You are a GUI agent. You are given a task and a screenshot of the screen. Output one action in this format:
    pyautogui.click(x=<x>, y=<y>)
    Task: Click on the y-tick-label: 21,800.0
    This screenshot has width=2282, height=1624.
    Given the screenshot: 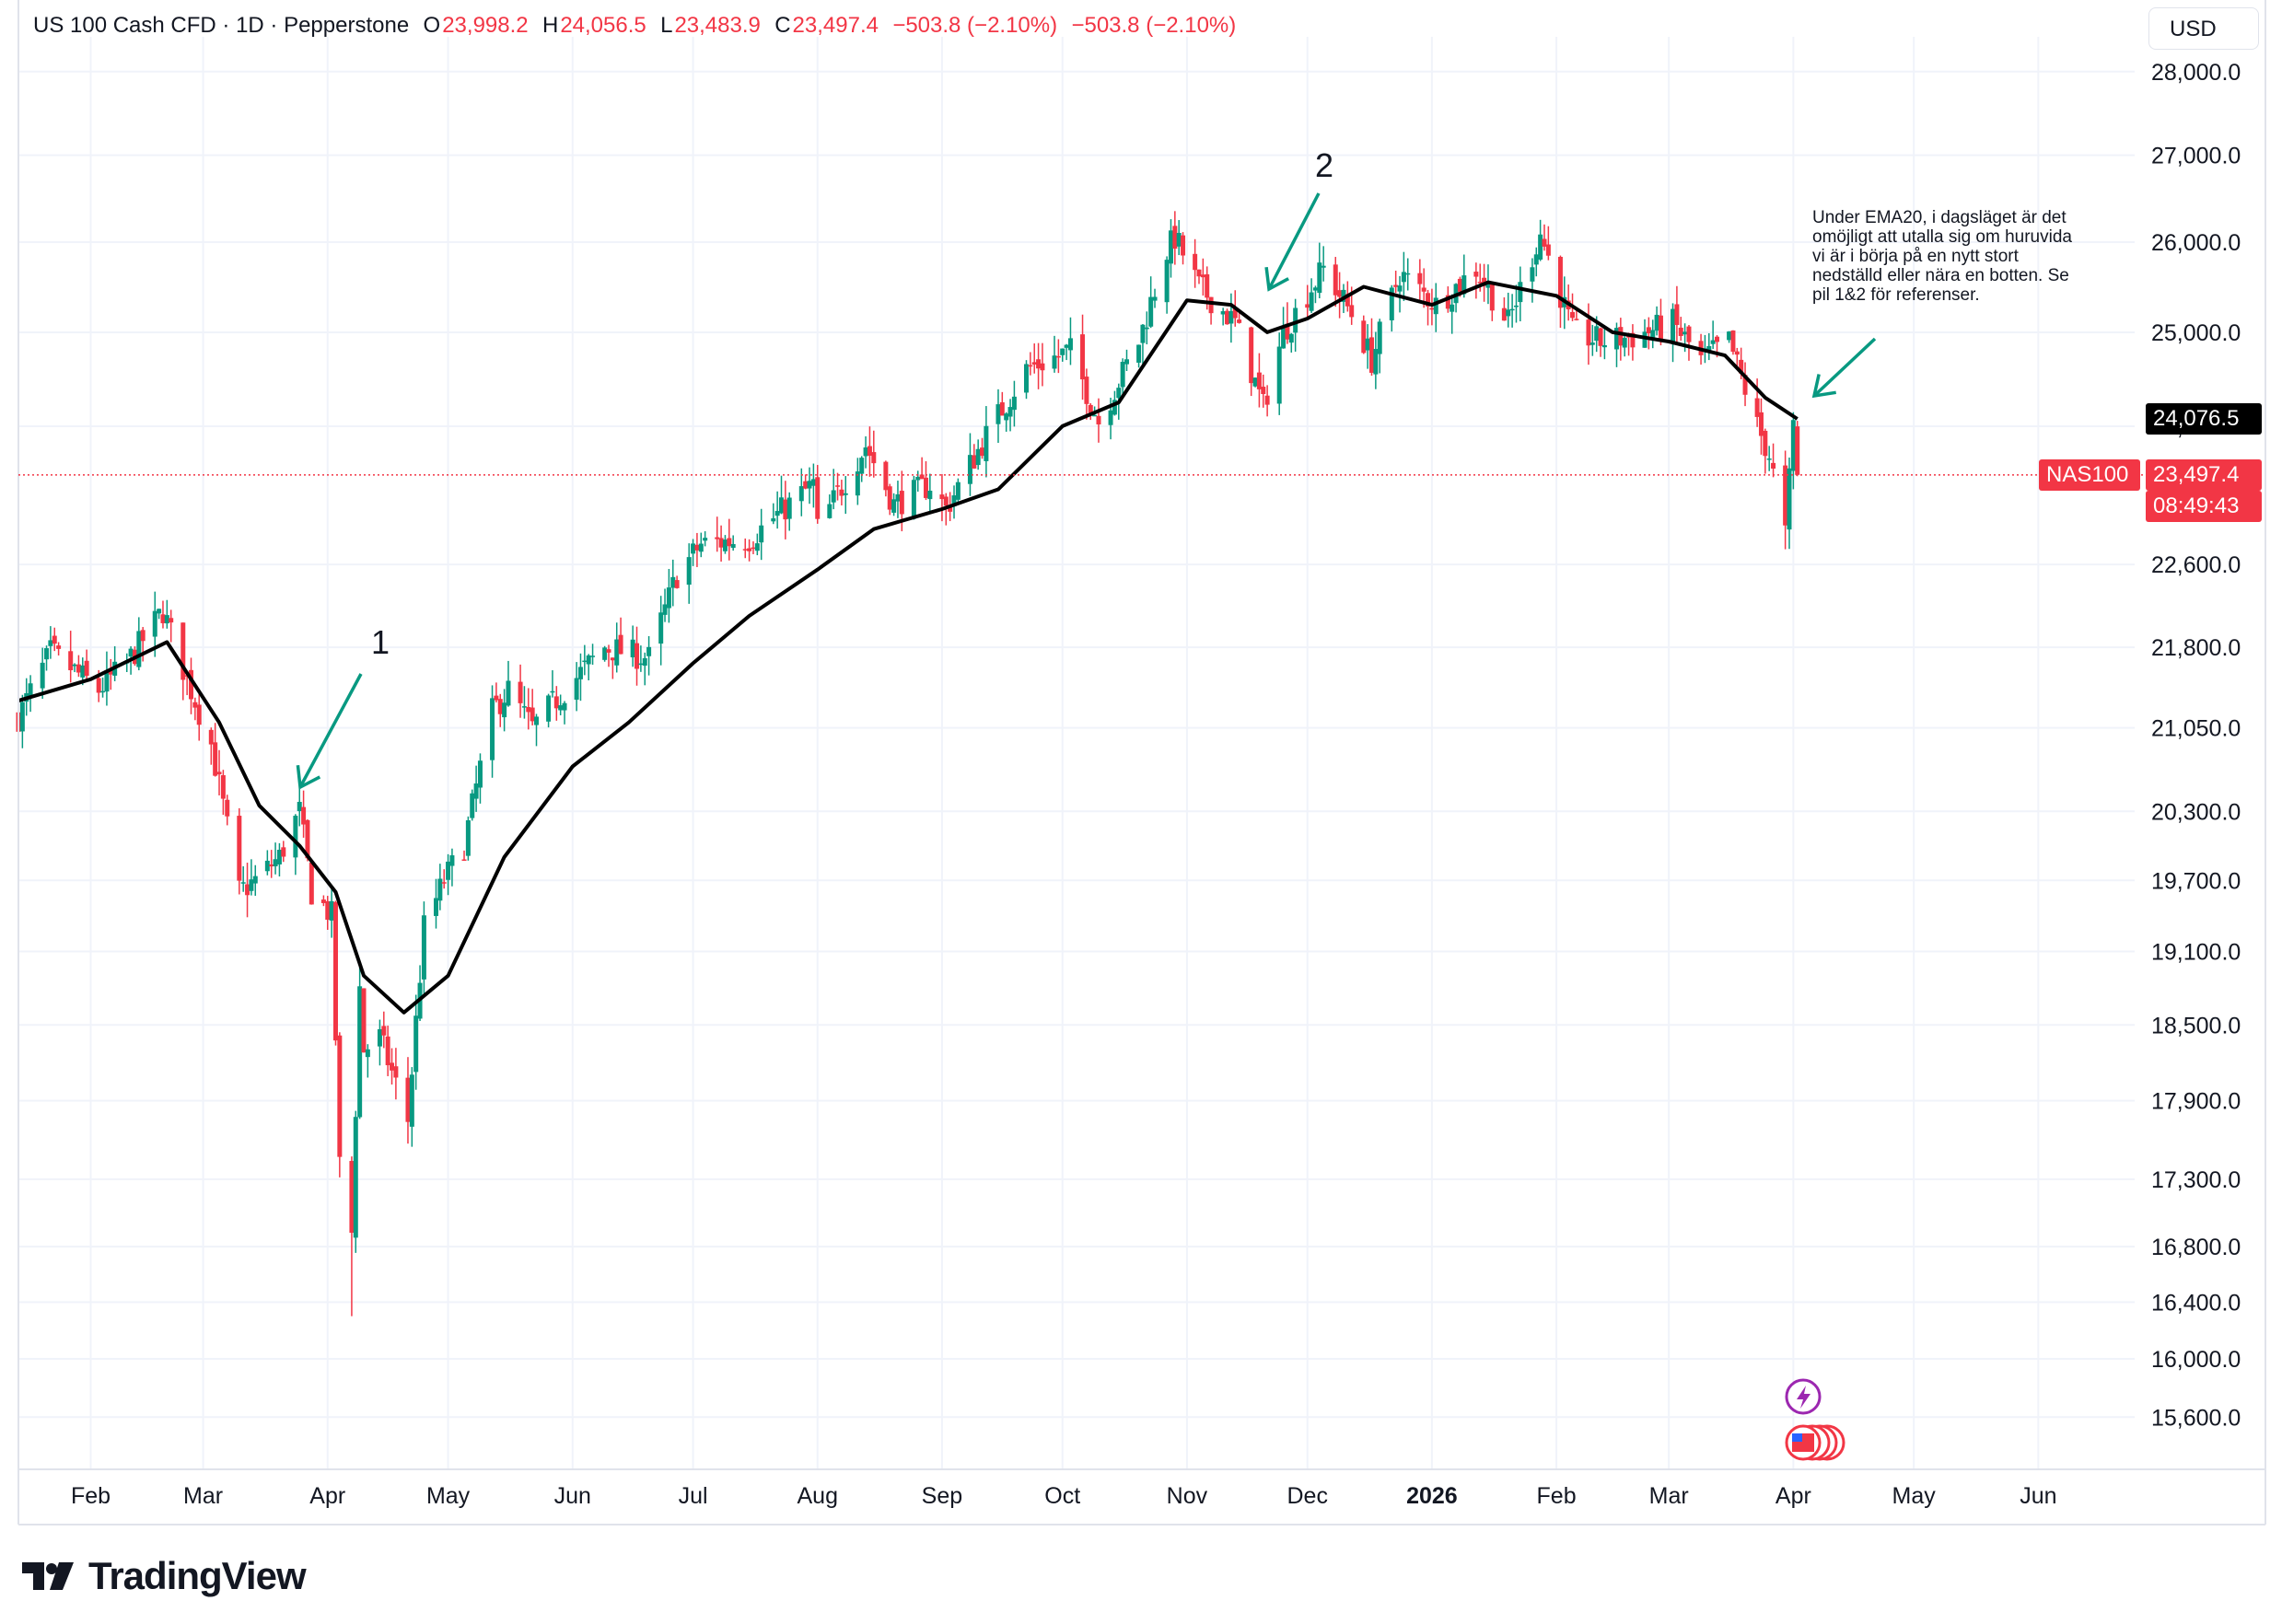 What is the action you would take?
    pyautogui.click(x=2196, y=648)
    